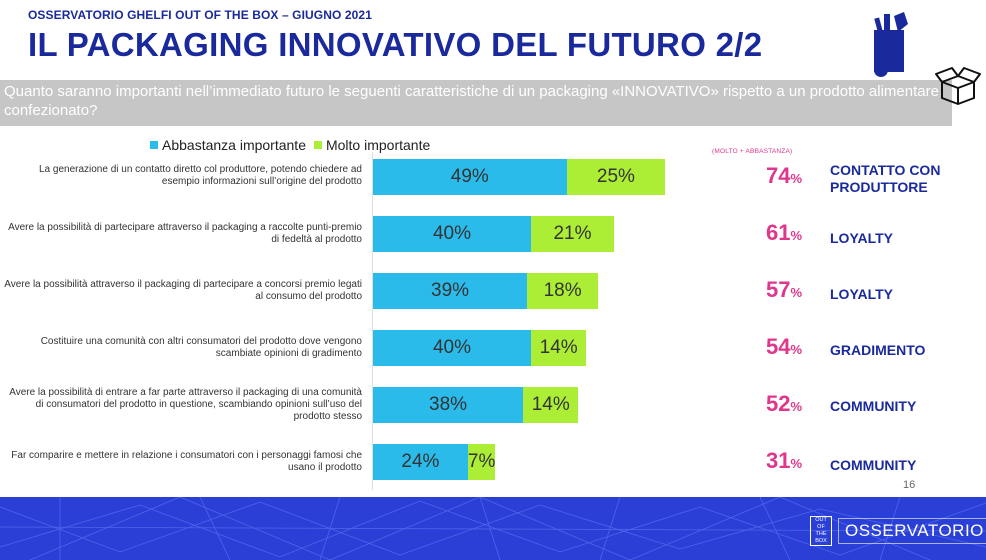 This screenshot has height=560, width=986. What do you see at coordinates (757, 290) in the screenshot?
I see `total-value: 57%` at bounding box center [757, 290].